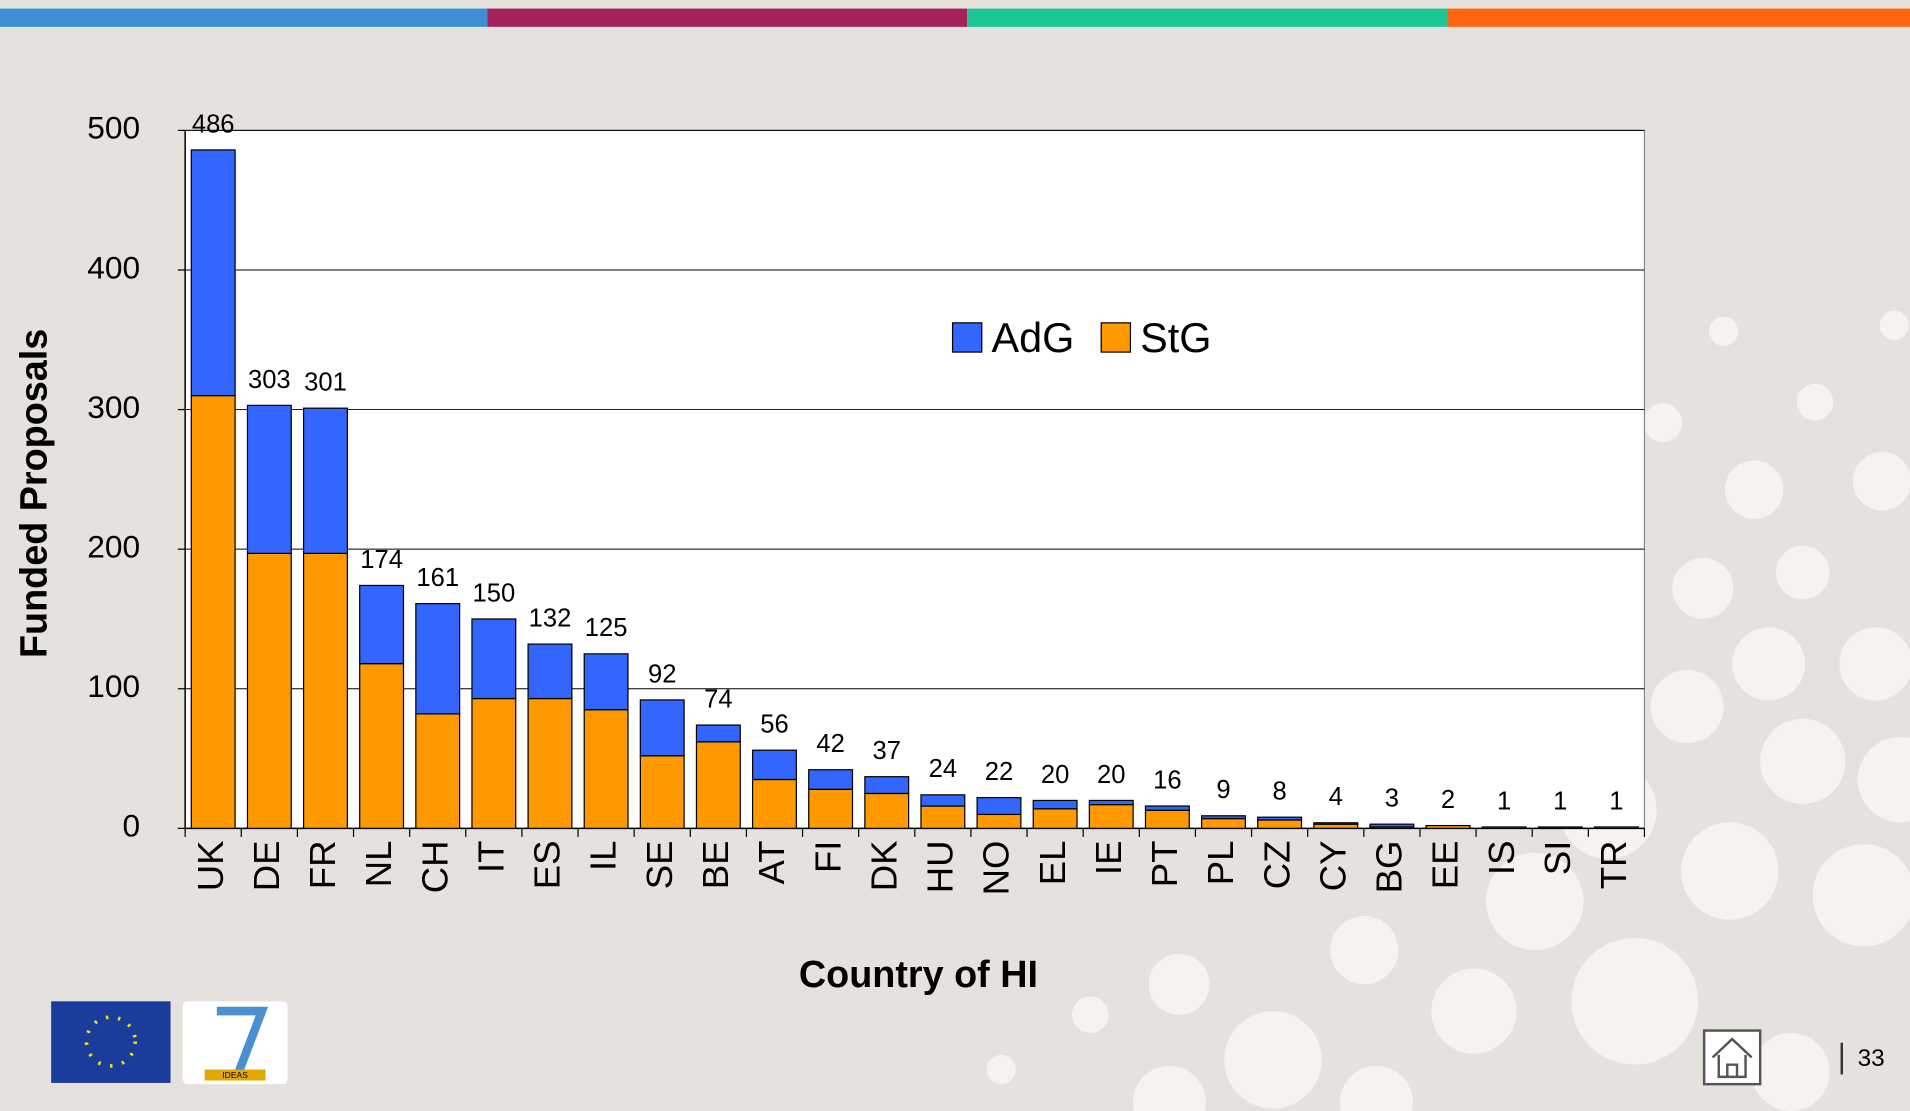 The width and height of the screenshot is (1910, 1111). I want to click on total-label: 92, so click(662, 674).